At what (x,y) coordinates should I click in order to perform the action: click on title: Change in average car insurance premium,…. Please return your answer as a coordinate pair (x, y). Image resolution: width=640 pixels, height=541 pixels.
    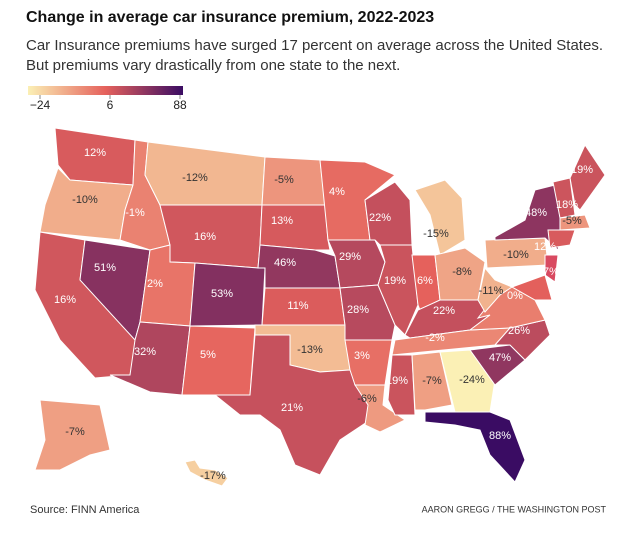
    Looking at the image, I should click on (230, 17).